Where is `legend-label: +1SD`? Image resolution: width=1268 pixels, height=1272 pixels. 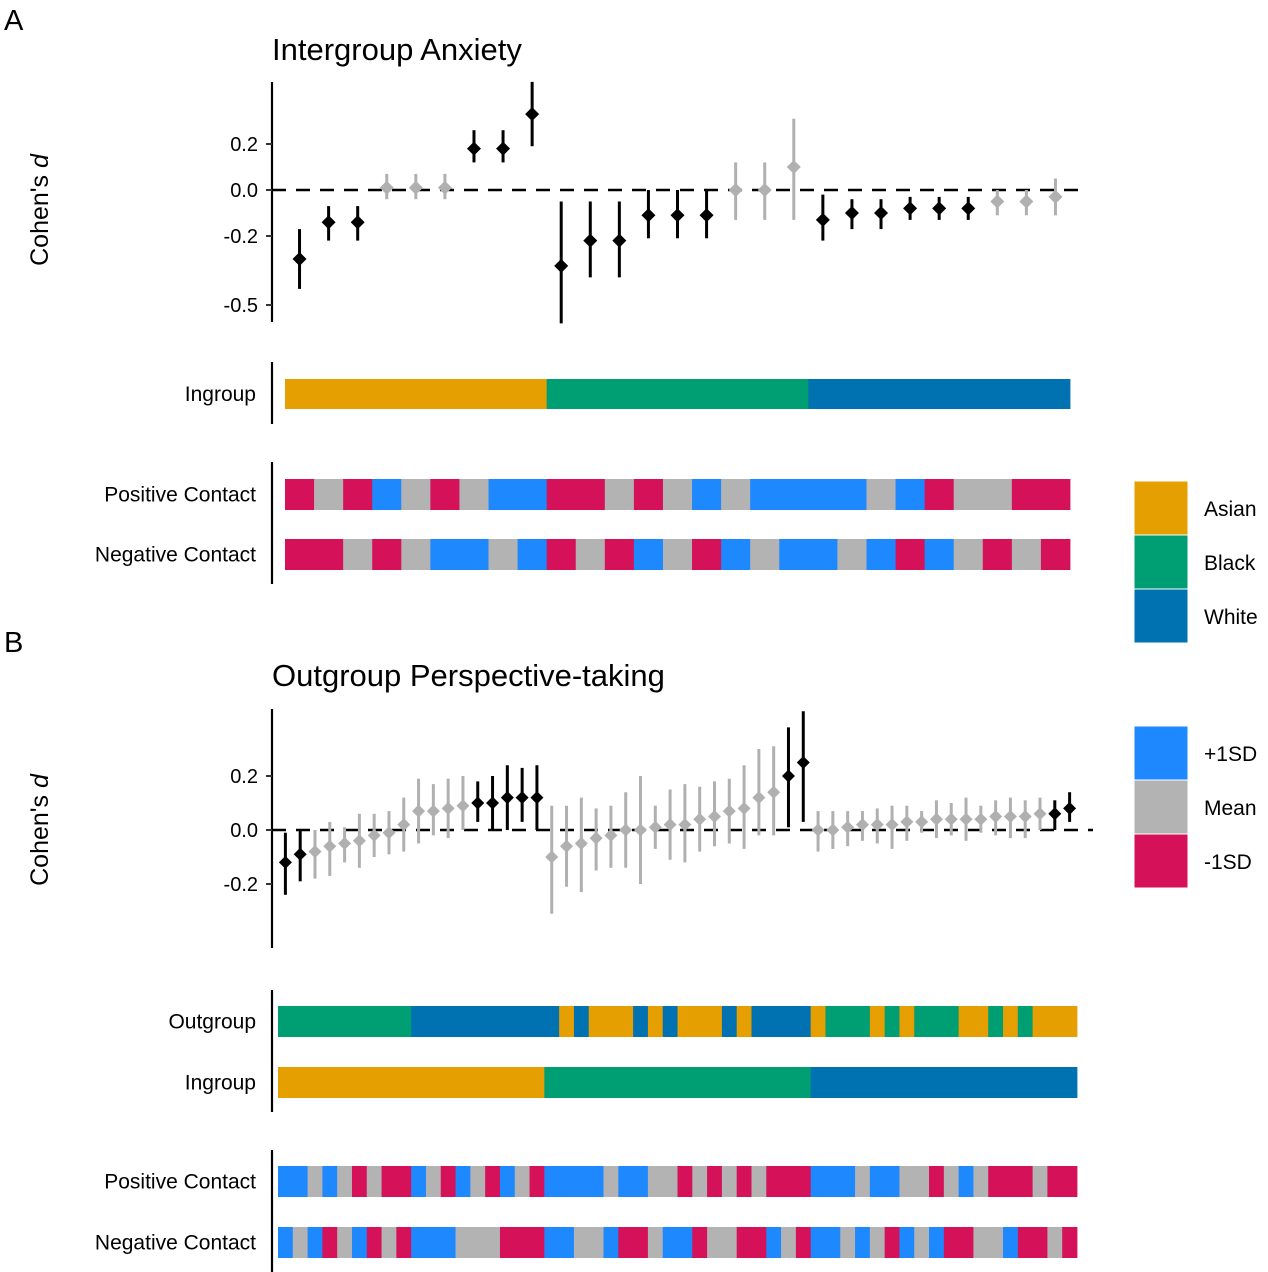
legend-label: +1SD is located at coordinates (1230, 754).